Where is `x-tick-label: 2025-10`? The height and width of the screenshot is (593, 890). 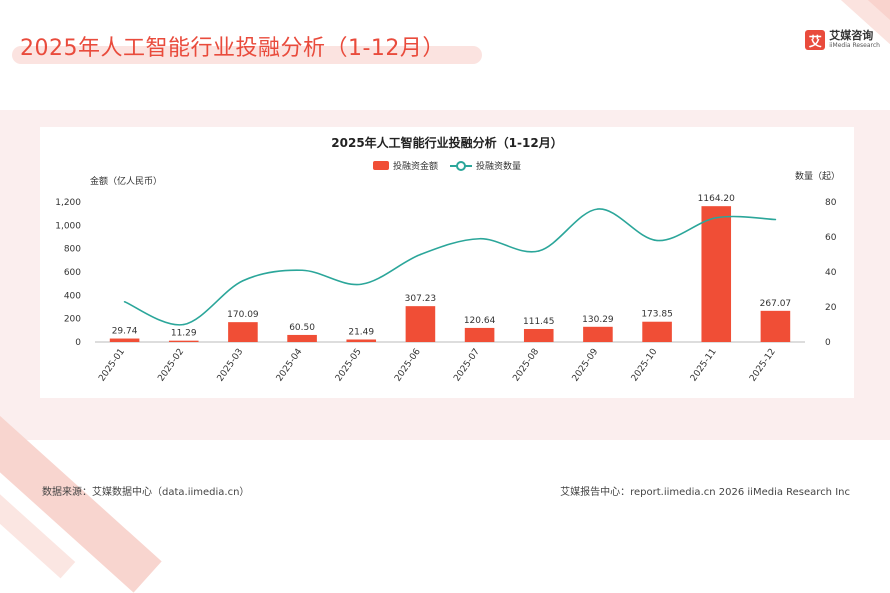 x-tick-label: 2025-10 is located at coordinates (645, 365).